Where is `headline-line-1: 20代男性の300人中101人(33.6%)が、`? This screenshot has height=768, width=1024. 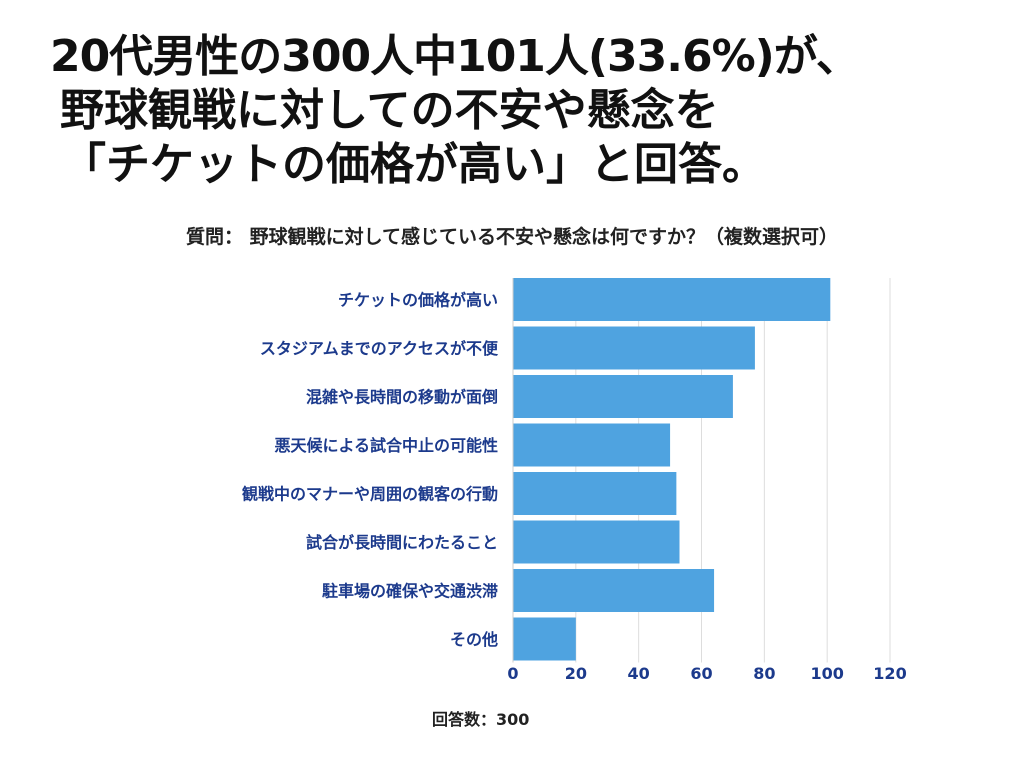
headline-line-1: 20代男性の300人中101人(33.6%)が、 is located at coordinates (455, 56).